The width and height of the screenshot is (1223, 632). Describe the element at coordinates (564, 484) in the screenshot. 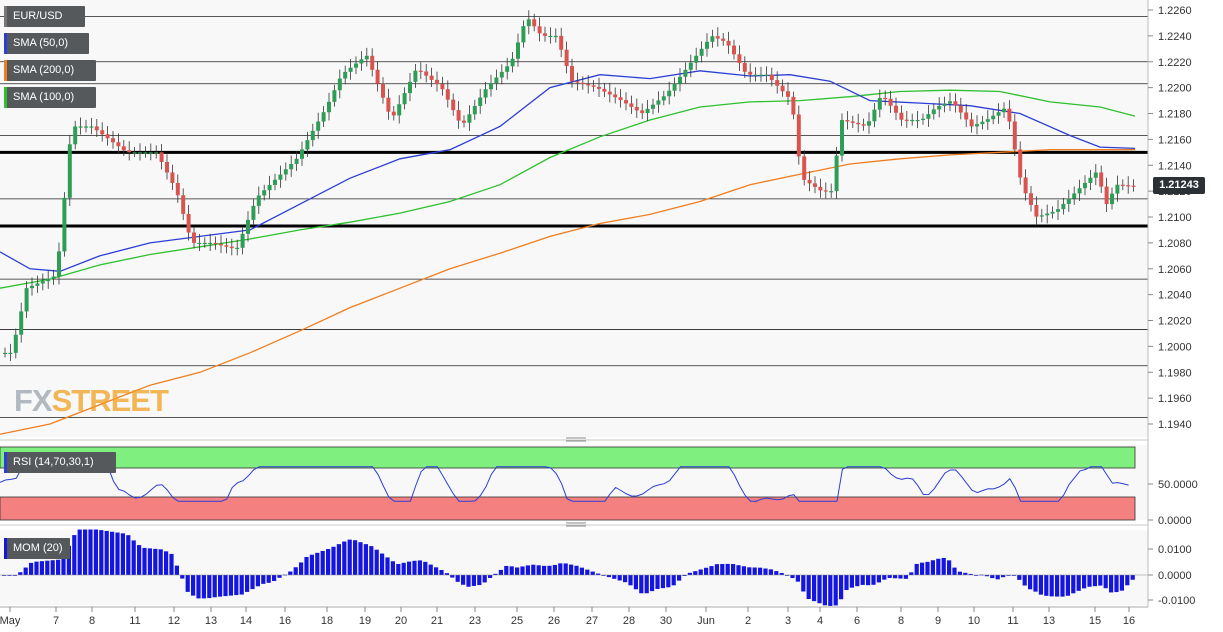

I see `rsi-line` at that location.